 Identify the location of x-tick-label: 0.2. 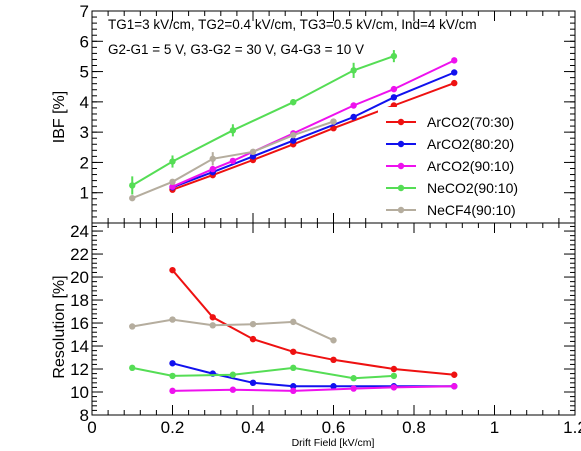
(173, 427).